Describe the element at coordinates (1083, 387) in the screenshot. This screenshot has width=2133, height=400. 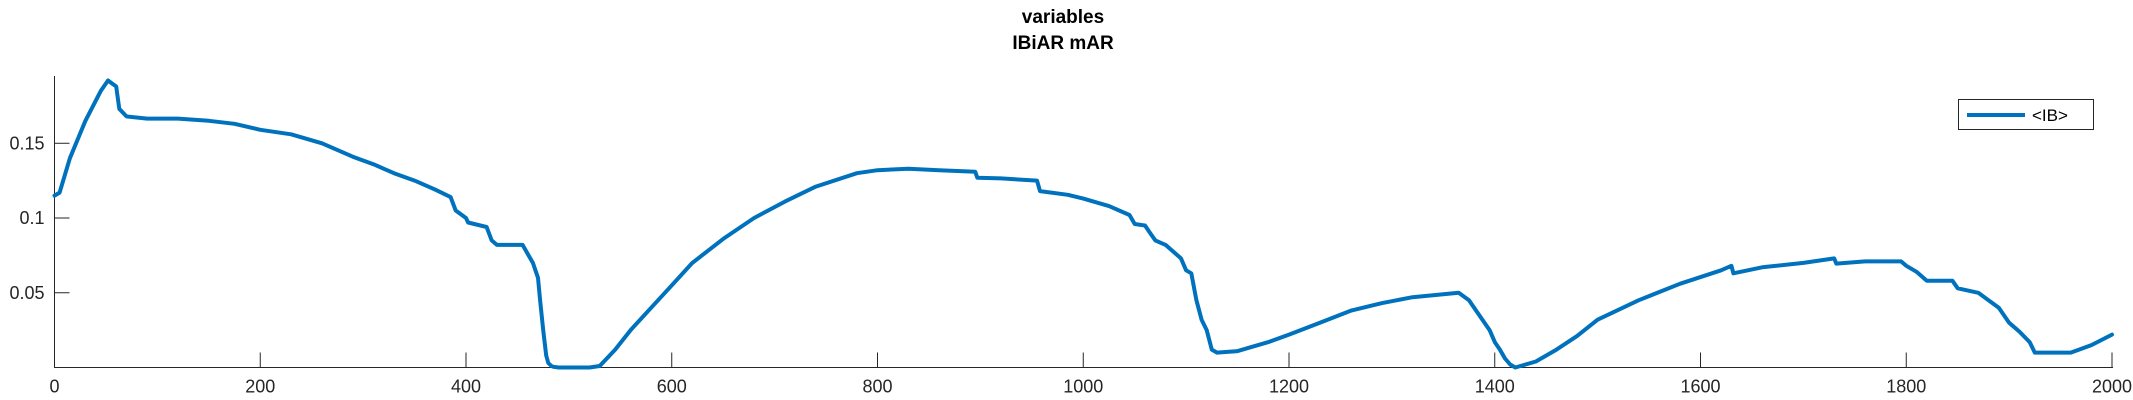
I see `x-tick-label: 1000` at that location.